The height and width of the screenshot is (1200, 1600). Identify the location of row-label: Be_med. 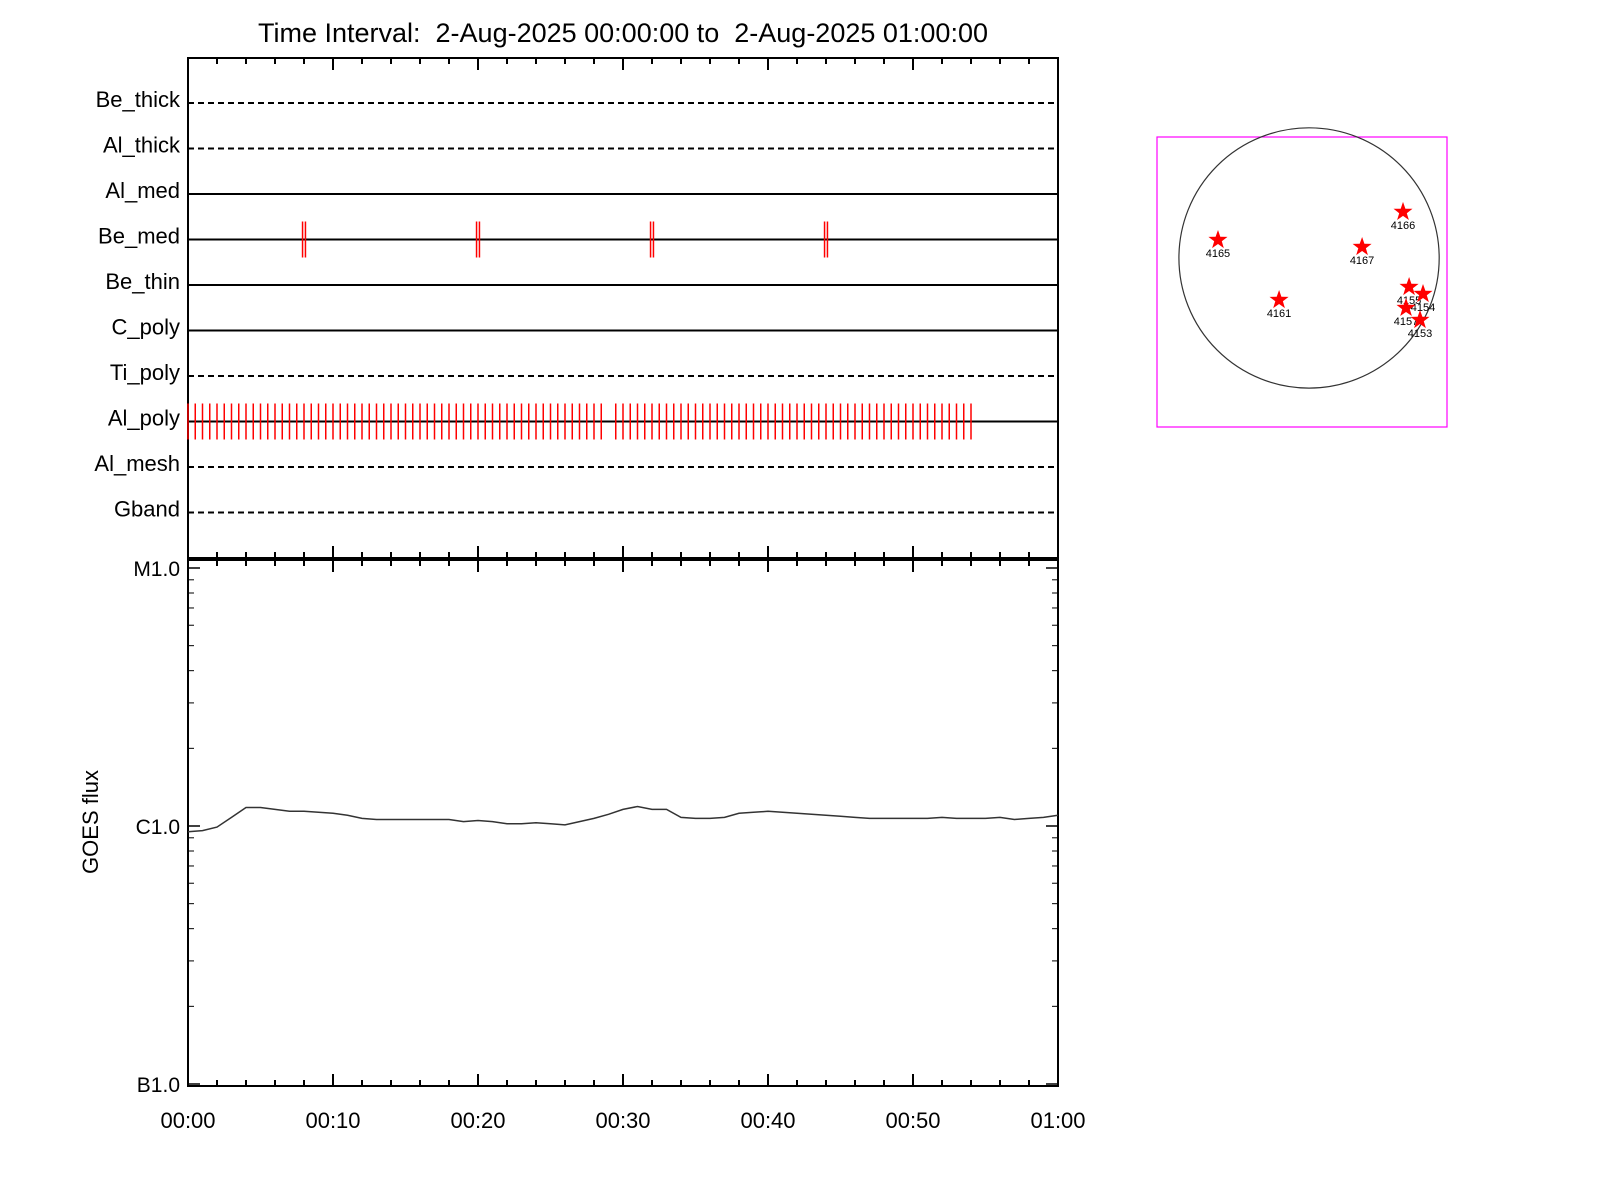
(139, 236).